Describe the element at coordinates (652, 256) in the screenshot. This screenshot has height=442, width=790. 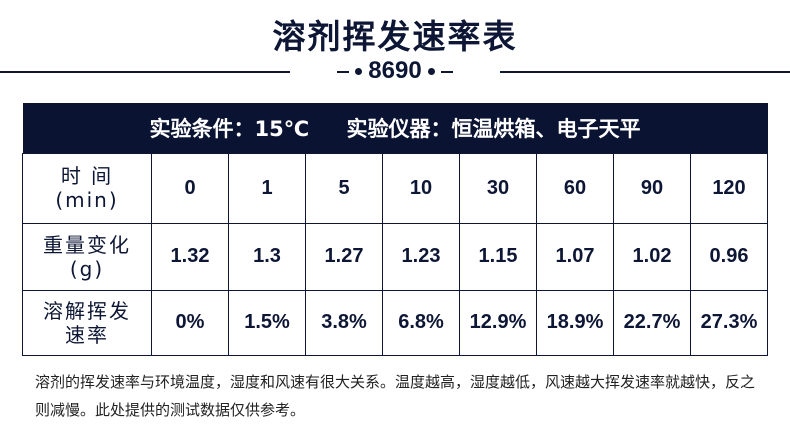
I see `table-cell: 1.02` at that location.